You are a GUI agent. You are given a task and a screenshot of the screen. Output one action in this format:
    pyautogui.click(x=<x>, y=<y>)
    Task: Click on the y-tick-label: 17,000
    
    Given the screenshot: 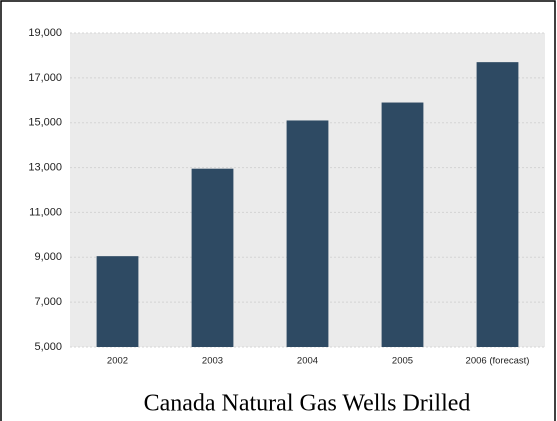 What is the action you would take?
    pyautogui.click(x=45, y=78)
    